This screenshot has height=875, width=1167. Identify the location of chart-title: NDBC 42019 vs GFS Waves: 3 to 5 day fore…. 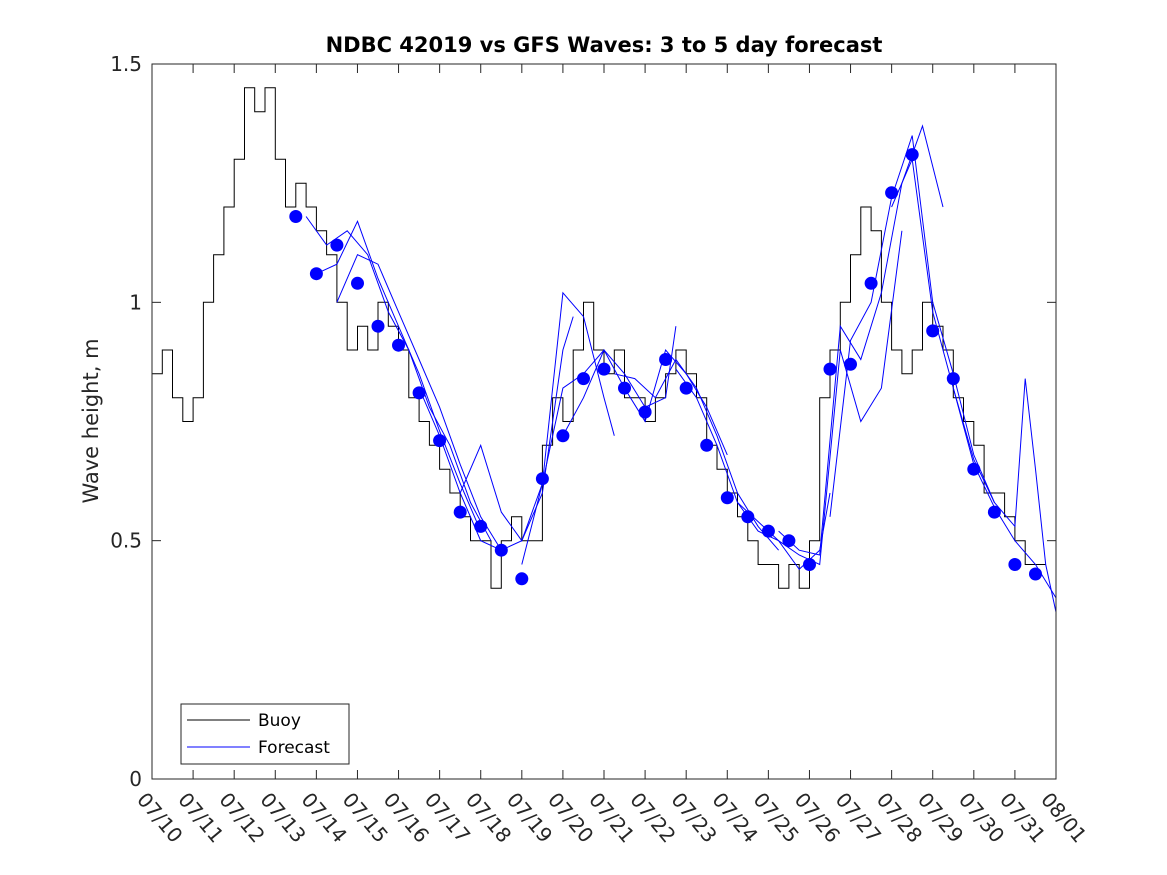
(604, 45).